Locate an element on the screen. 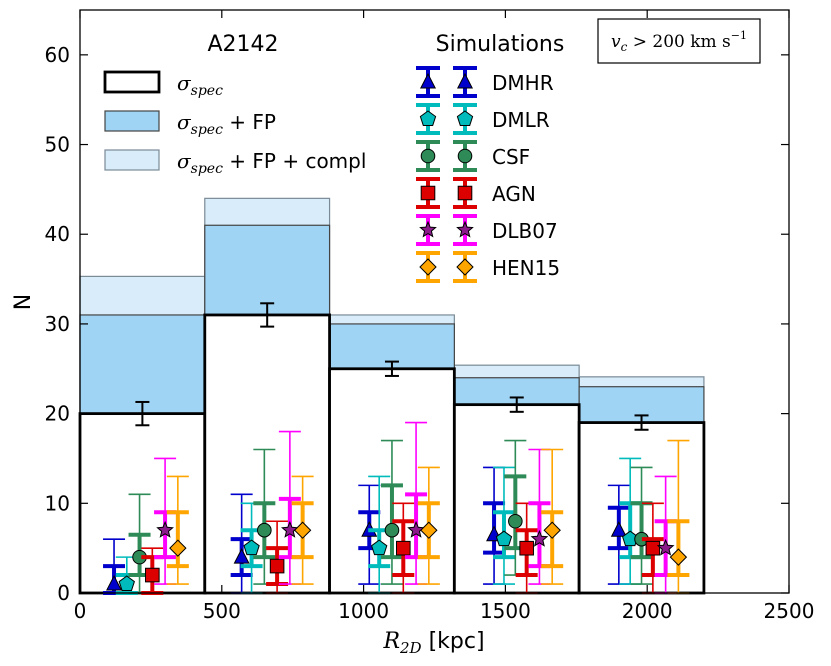 This screenshot has height=666, width=831. x-tick-label: 2500 is located at coordinates (789, 611).